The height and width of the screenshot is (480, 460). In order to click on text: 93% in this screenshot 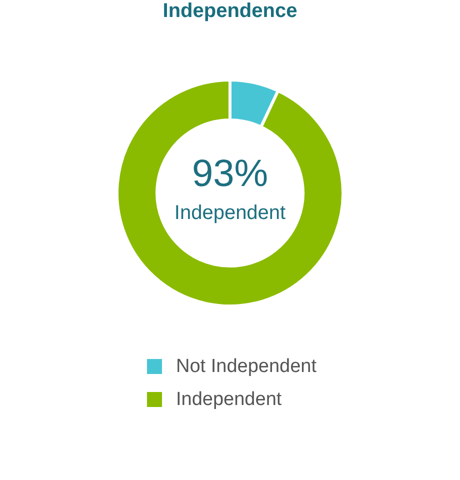, I will do `click(230, 174)`.